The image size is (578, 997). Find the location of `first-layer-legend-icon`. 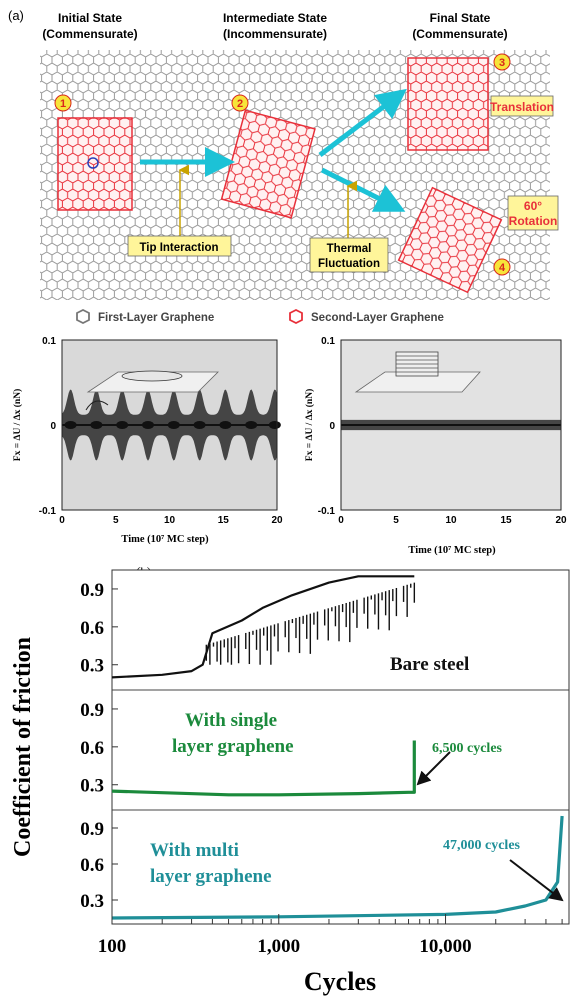

first-layer-legend-icon is located at coordinates (83, 316).